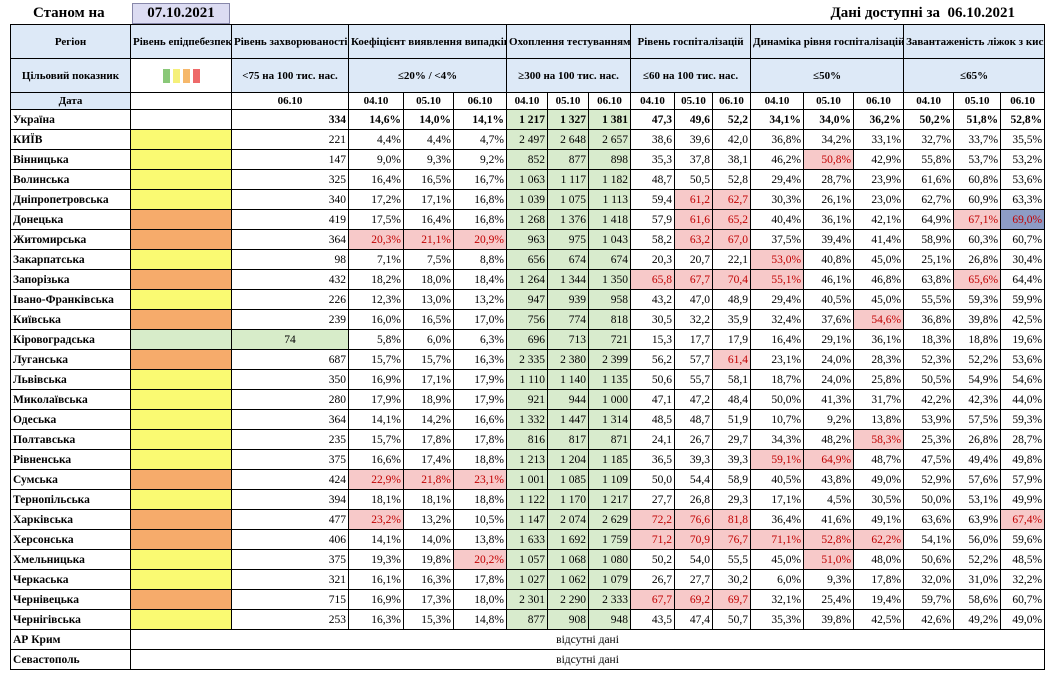 The image size is (1047, 684). I want to click on hosp-dynamics-value: 41,6%, so click(829, 519).